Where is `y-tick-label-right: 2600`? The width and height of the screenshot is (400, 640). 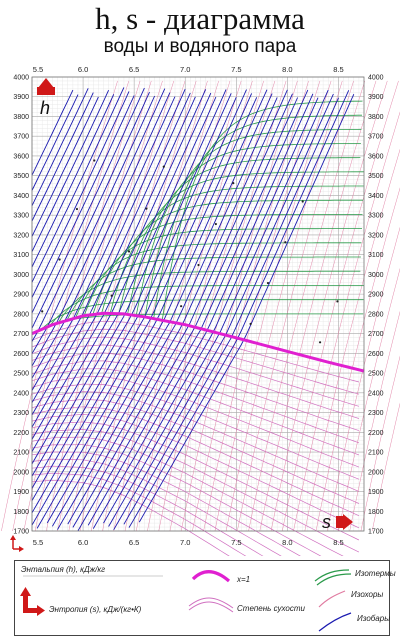 y-tick-label-right: 2600 is located at coordinates (376, 354).